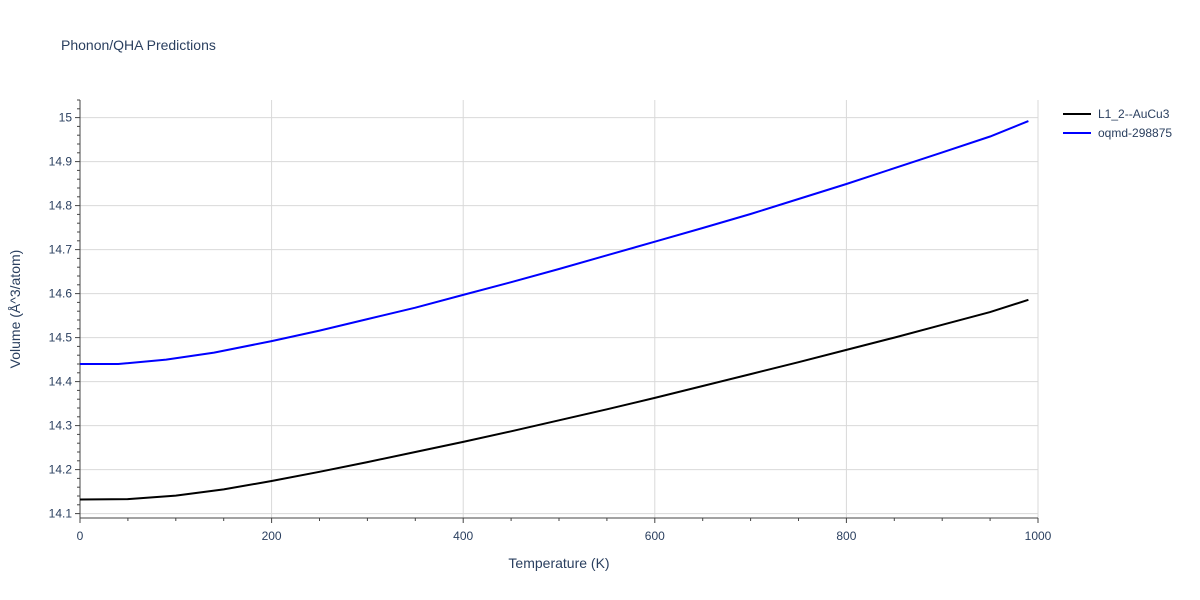 The image size is (1200, 600). What do you see at coordinates (138, 45) in the screenshot?
I see `chart-title: Phonon/QHA Predictions` at bounding box center [138, 45].